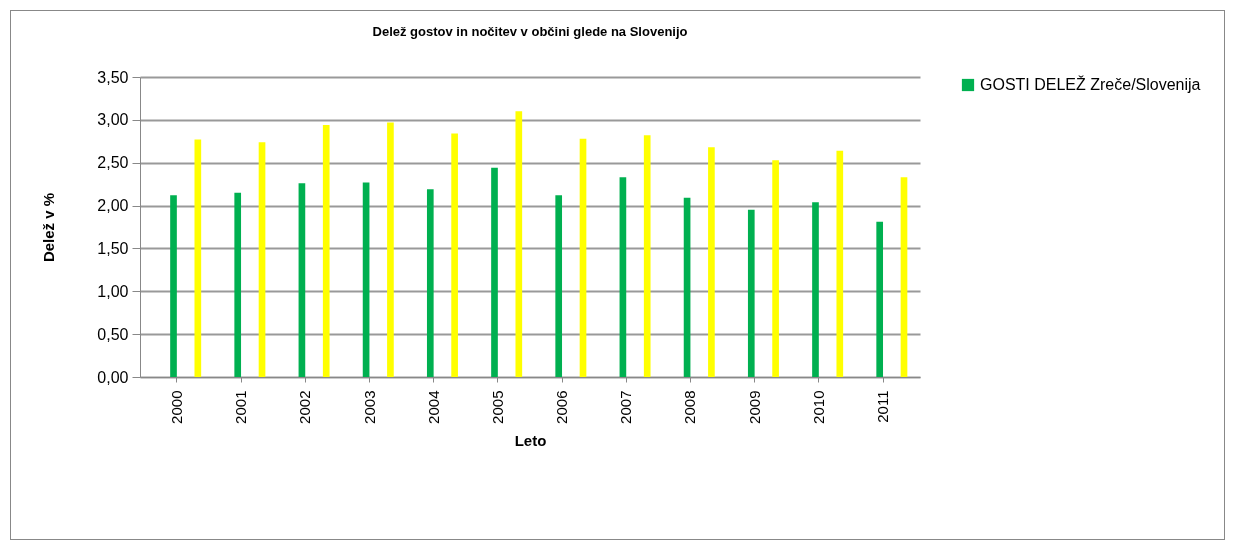 Image resolution: width=1237 pixels, height=550 pixels. I want to click on x-tick-label: 2010, so click(818, 407).